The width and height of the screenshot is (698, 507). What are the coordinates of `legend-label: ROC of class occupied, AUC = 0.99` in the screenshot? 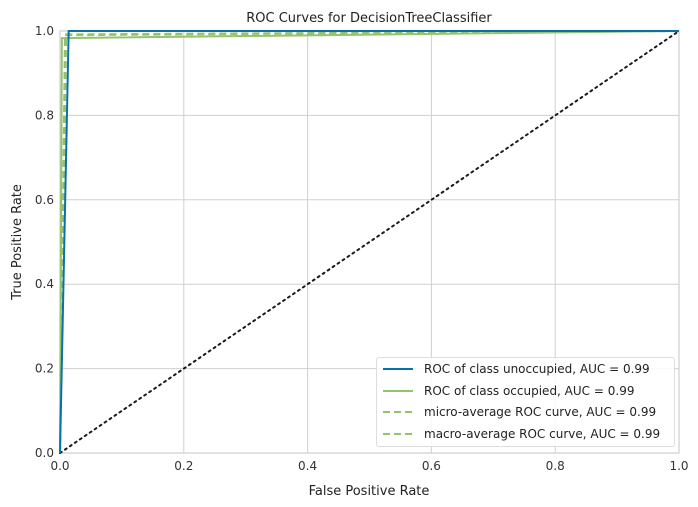 It's located at (529, 390).